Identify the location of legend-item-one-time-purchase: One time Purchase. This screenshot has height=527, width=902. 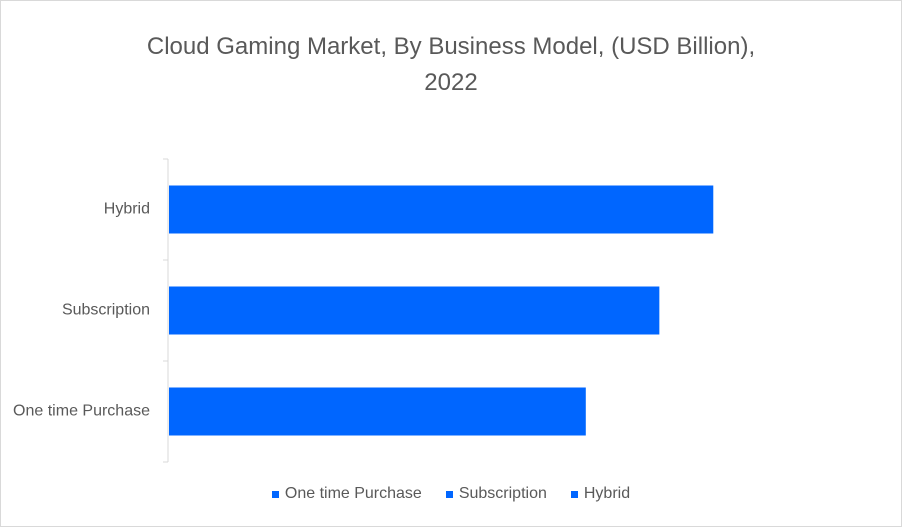
(346, 494).